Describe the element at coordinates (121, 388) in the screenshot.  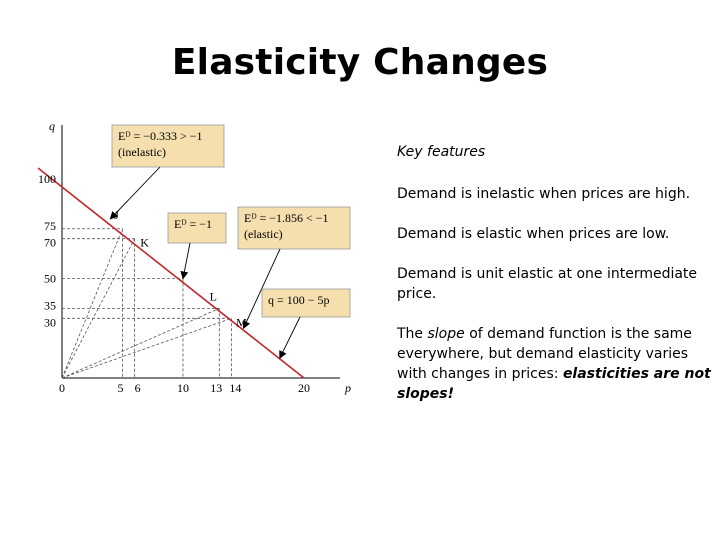
I see `x-tick-5: 5` at that location.